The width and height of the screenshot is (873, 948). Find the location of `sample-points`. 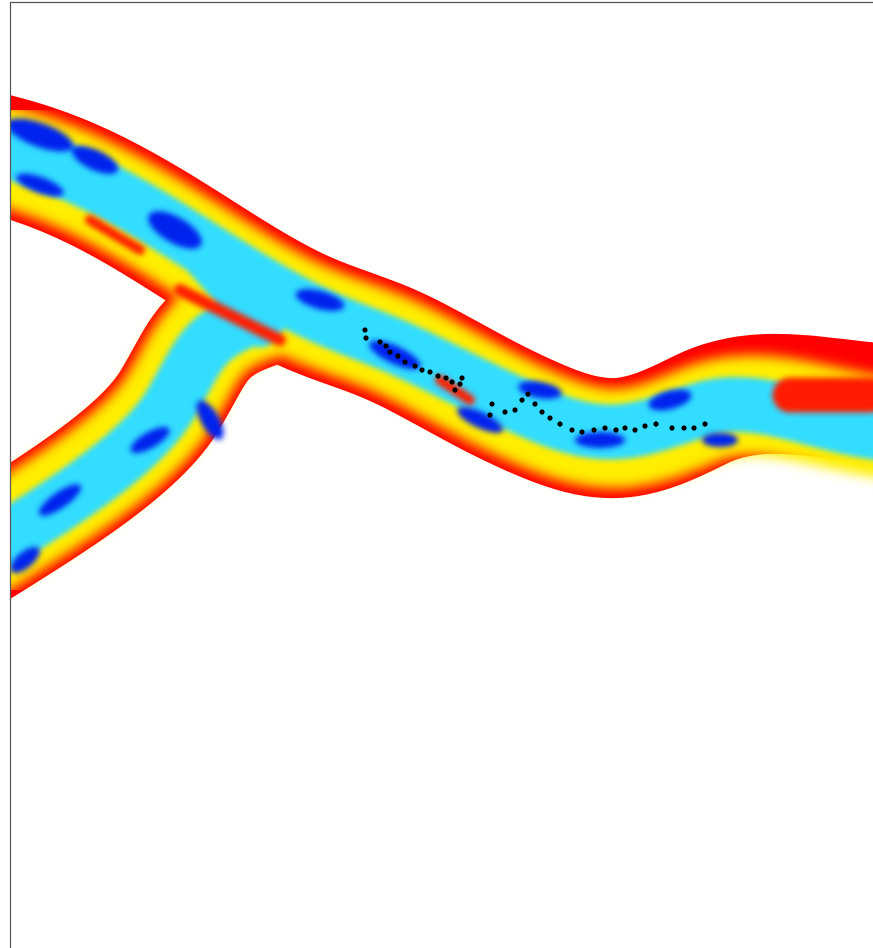

sample-points is located at coordinates (535, 381).